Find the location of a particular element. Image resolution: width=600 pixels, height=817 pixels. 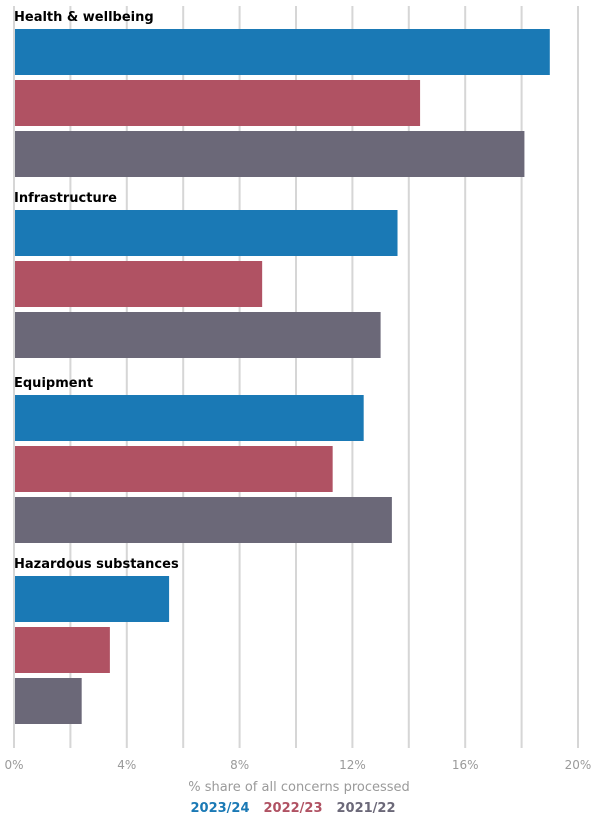

legend-item: 2021/22 is located at coordinates (365, 808).